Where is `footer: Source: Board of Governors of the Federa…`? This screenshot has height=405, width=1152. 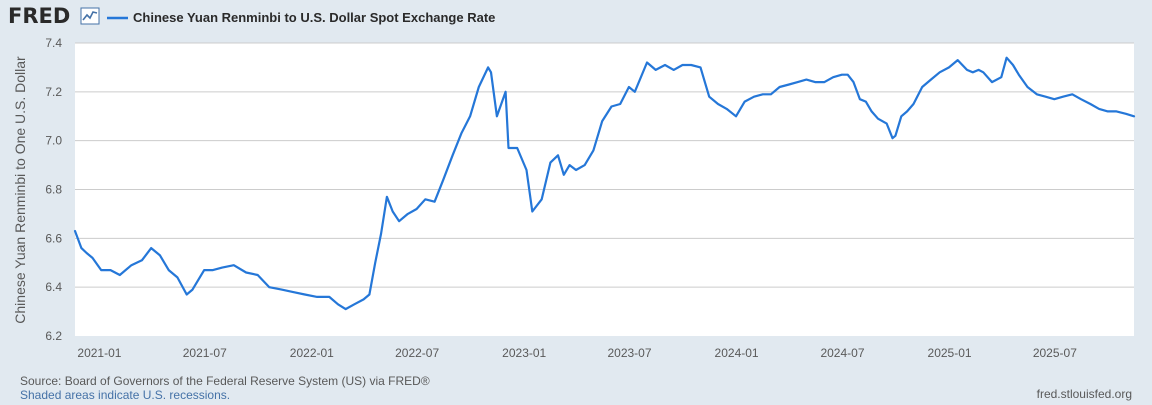
footer: Source: Board of Governors of the Federa… is located at coordinates (225, 388).